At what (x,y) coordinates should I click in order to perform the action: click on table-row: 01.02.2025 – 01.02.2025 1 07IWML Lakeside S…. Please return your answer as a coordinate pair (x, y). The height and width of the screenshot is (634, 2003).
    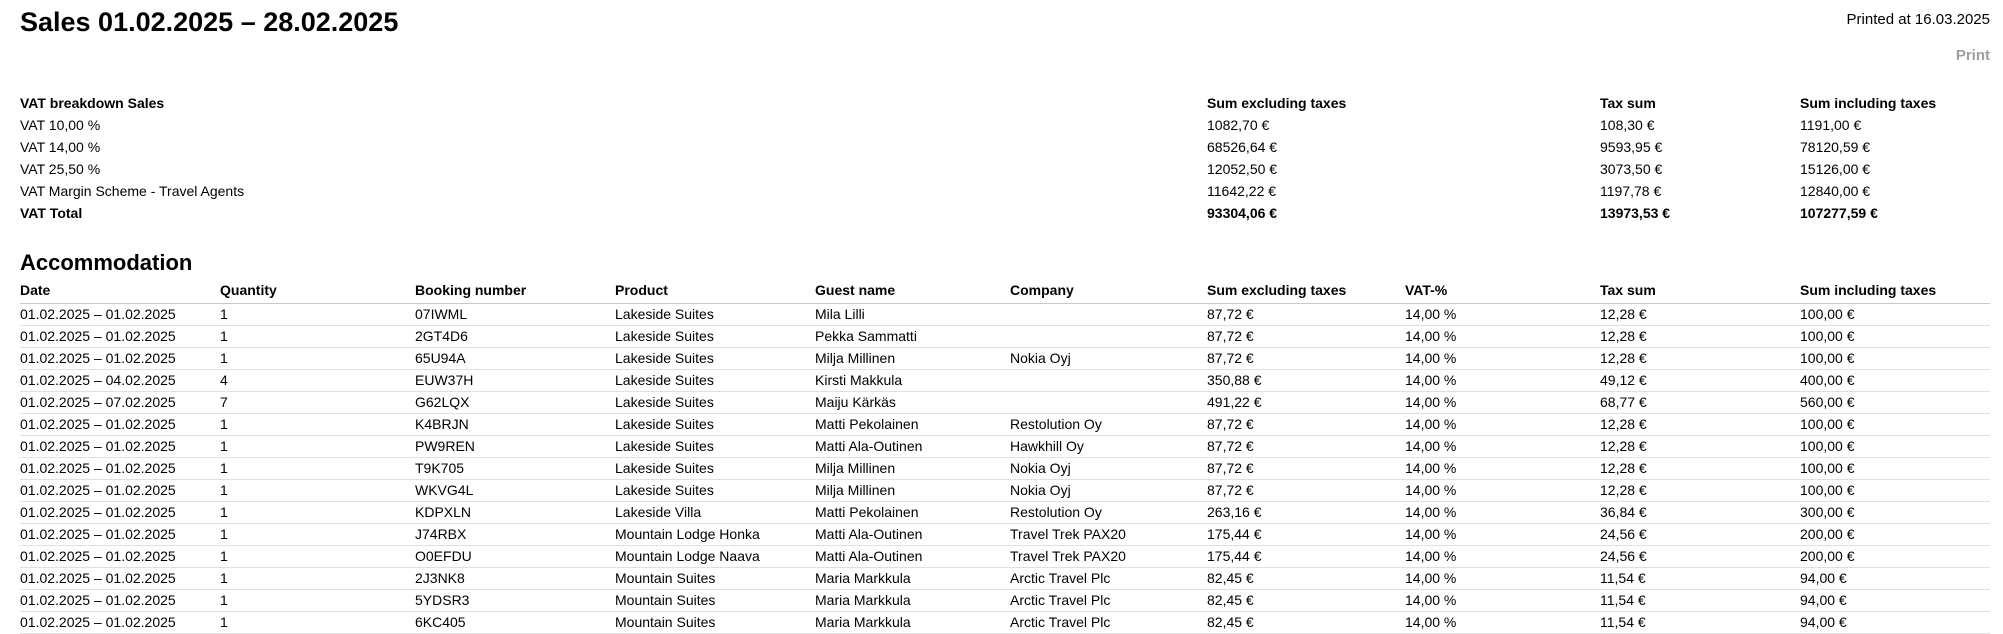
    Looking at the image, I should click on (1005, 314).